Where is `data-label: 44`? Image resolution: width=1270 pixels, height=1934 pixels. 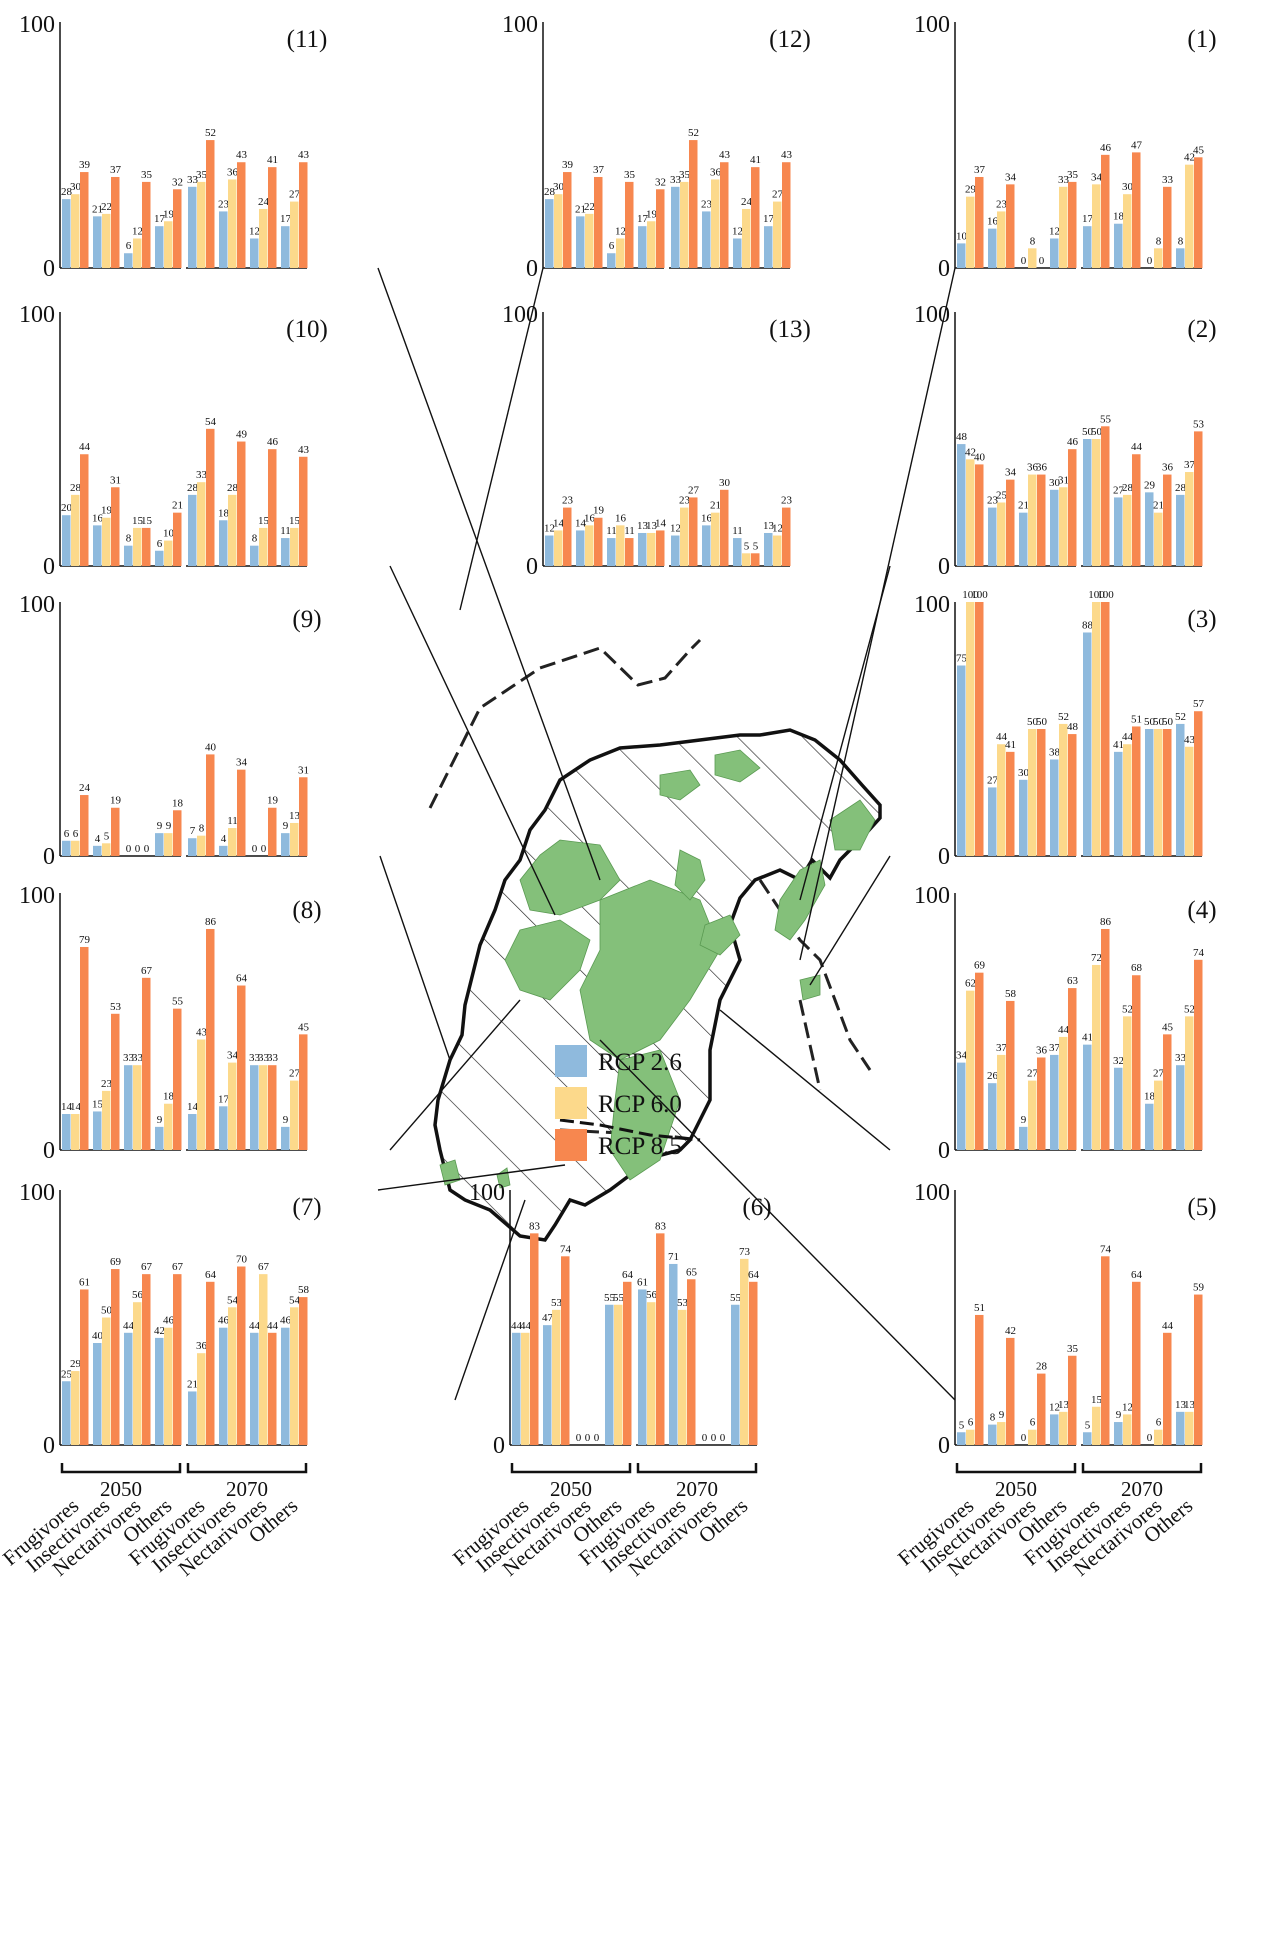 data-label: 44 is located at coordinates (1002, 737).